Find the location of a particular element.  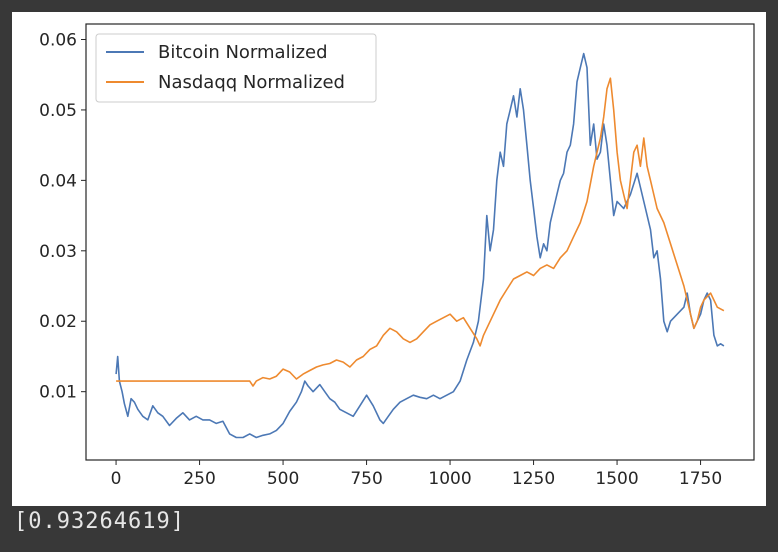

x-tick-label-2: 500 is located at coordinates (283, 479).